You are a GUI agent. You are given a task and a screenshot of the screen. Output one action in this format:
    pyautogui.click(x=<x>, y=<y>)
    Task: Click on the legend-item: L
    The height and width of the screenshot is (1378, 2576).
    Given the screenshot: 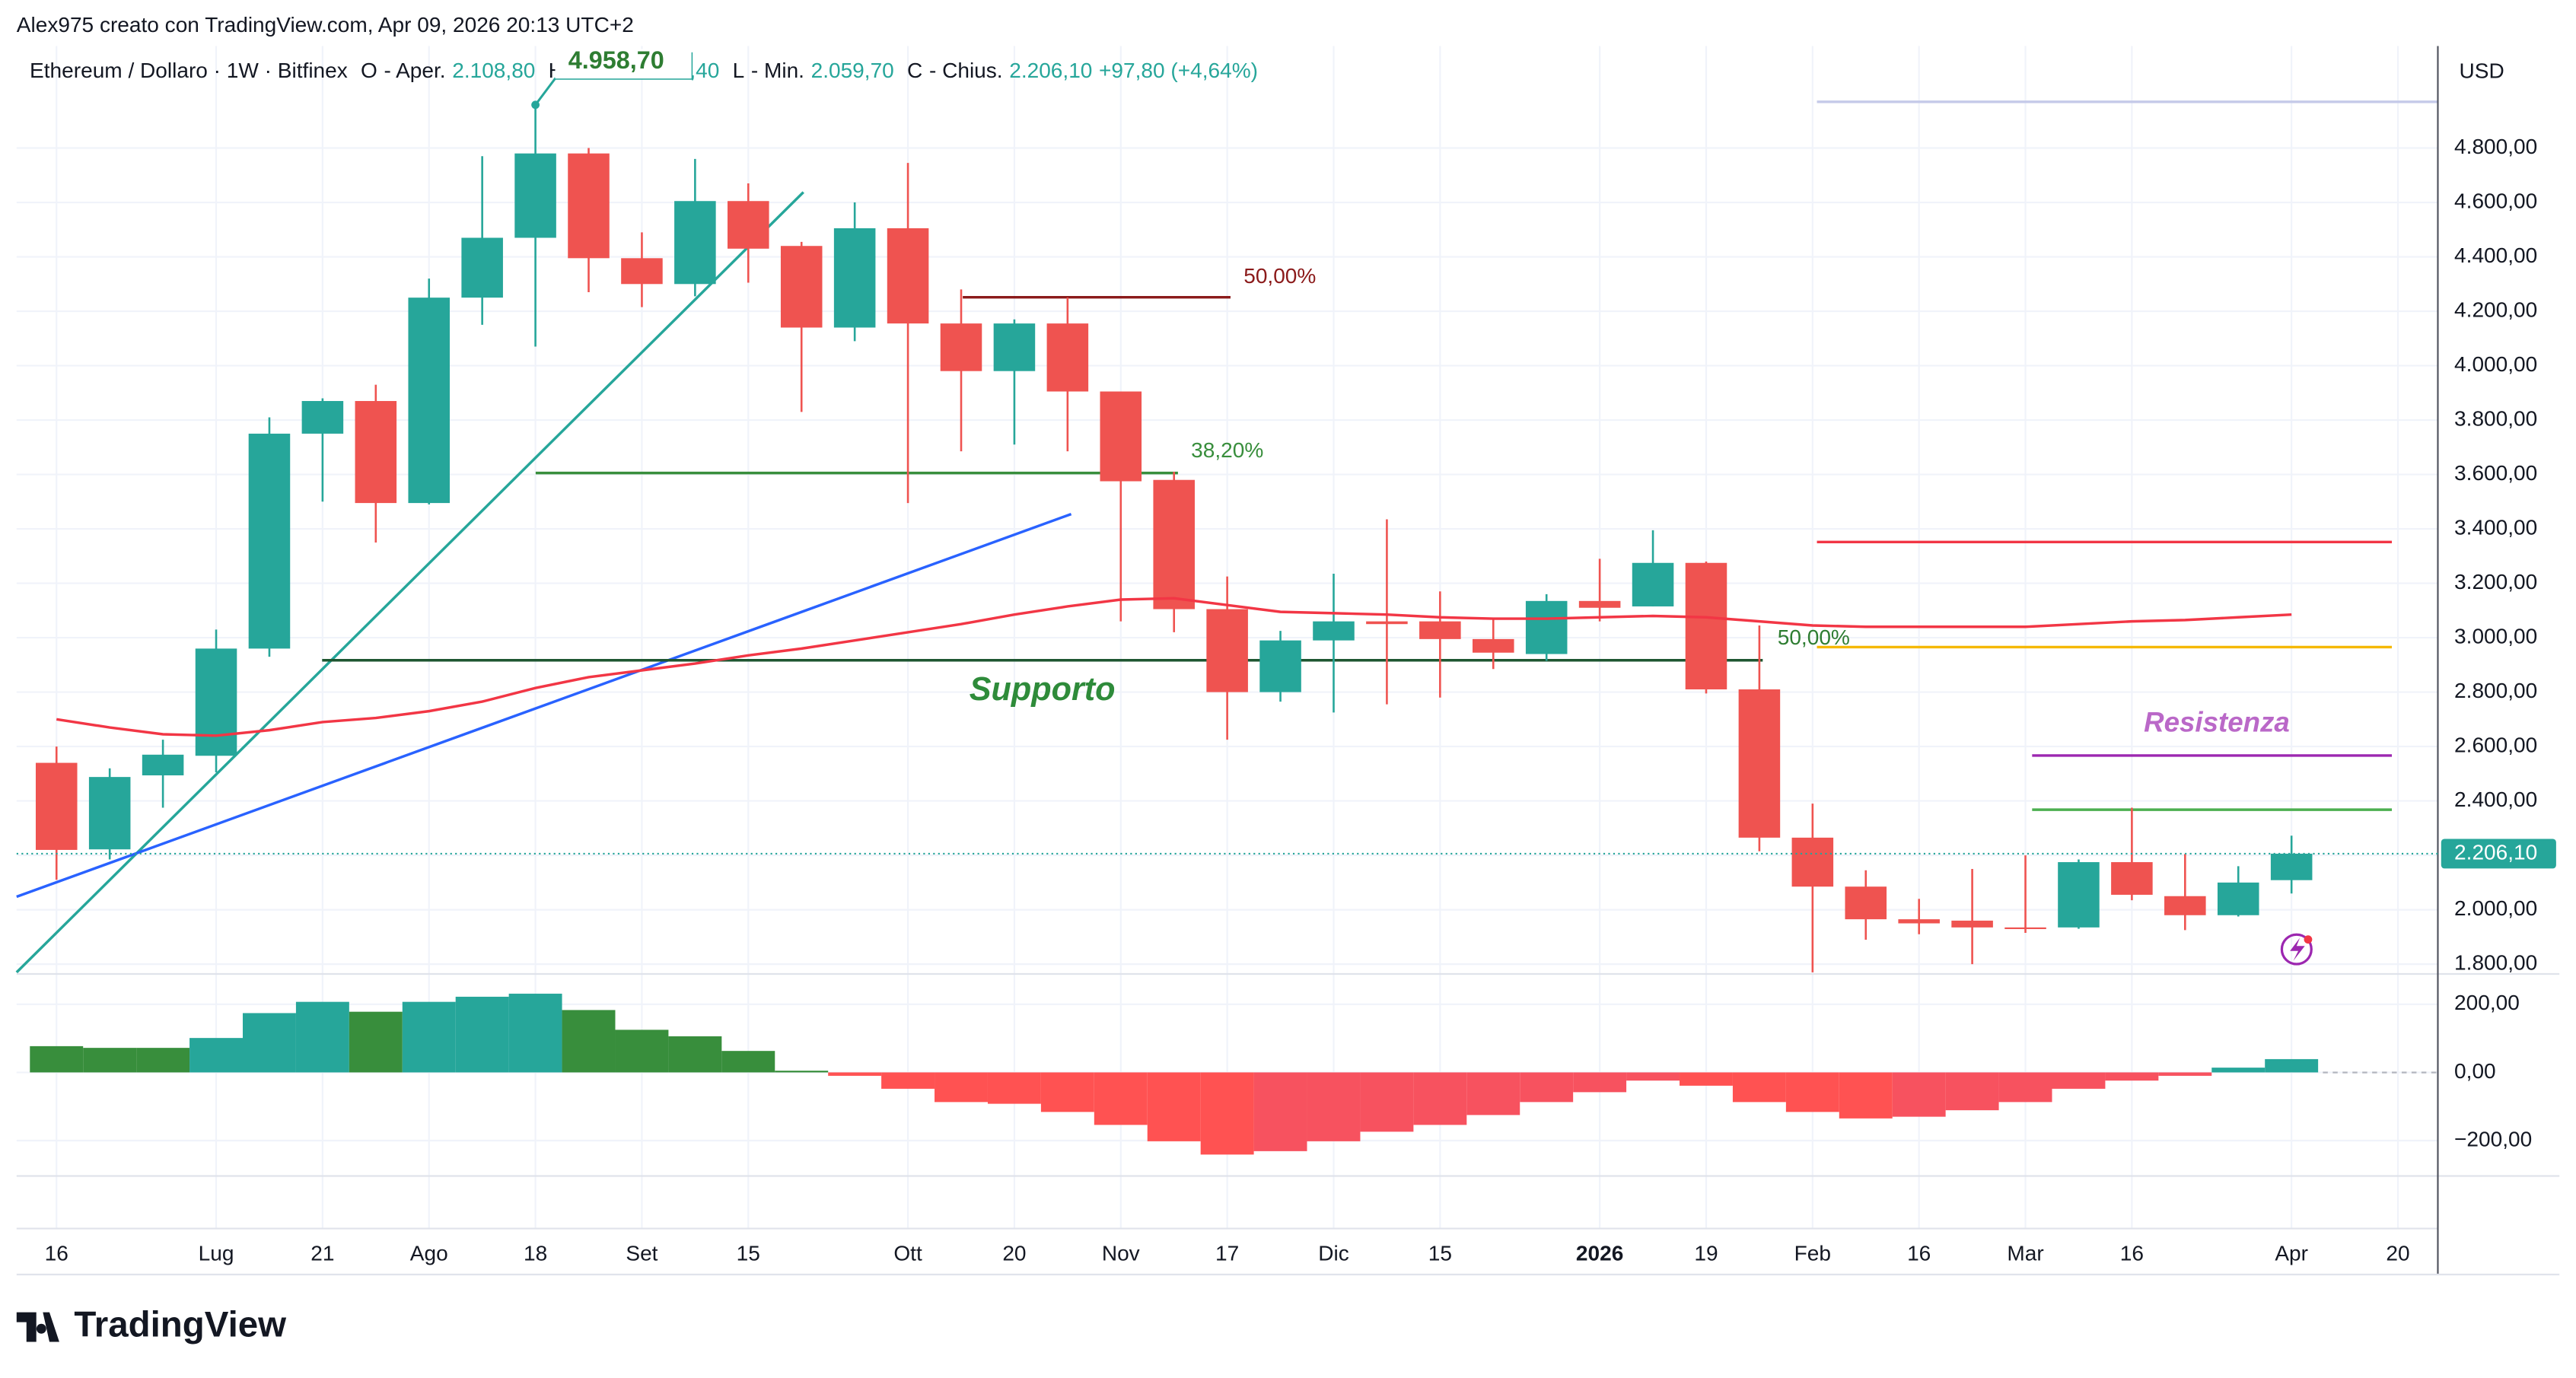 What is the action you would take?
    pyautogui.click(x=739, y=70)
    